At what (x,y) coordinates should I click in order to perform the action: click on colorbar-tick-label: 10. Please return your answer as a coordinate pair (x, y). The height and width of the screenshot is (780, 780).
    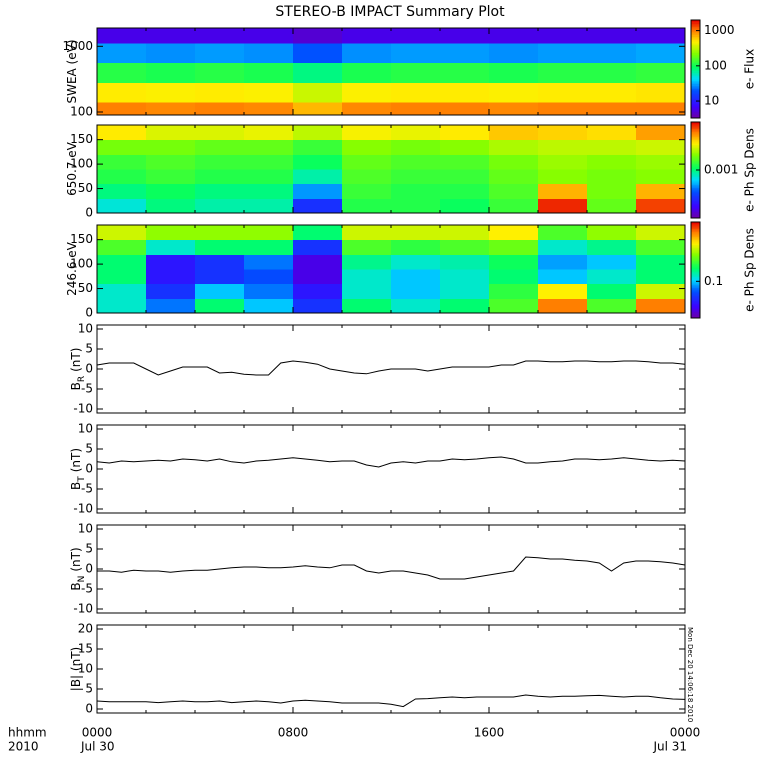
    Looking at the image, I should click on (711, 101).